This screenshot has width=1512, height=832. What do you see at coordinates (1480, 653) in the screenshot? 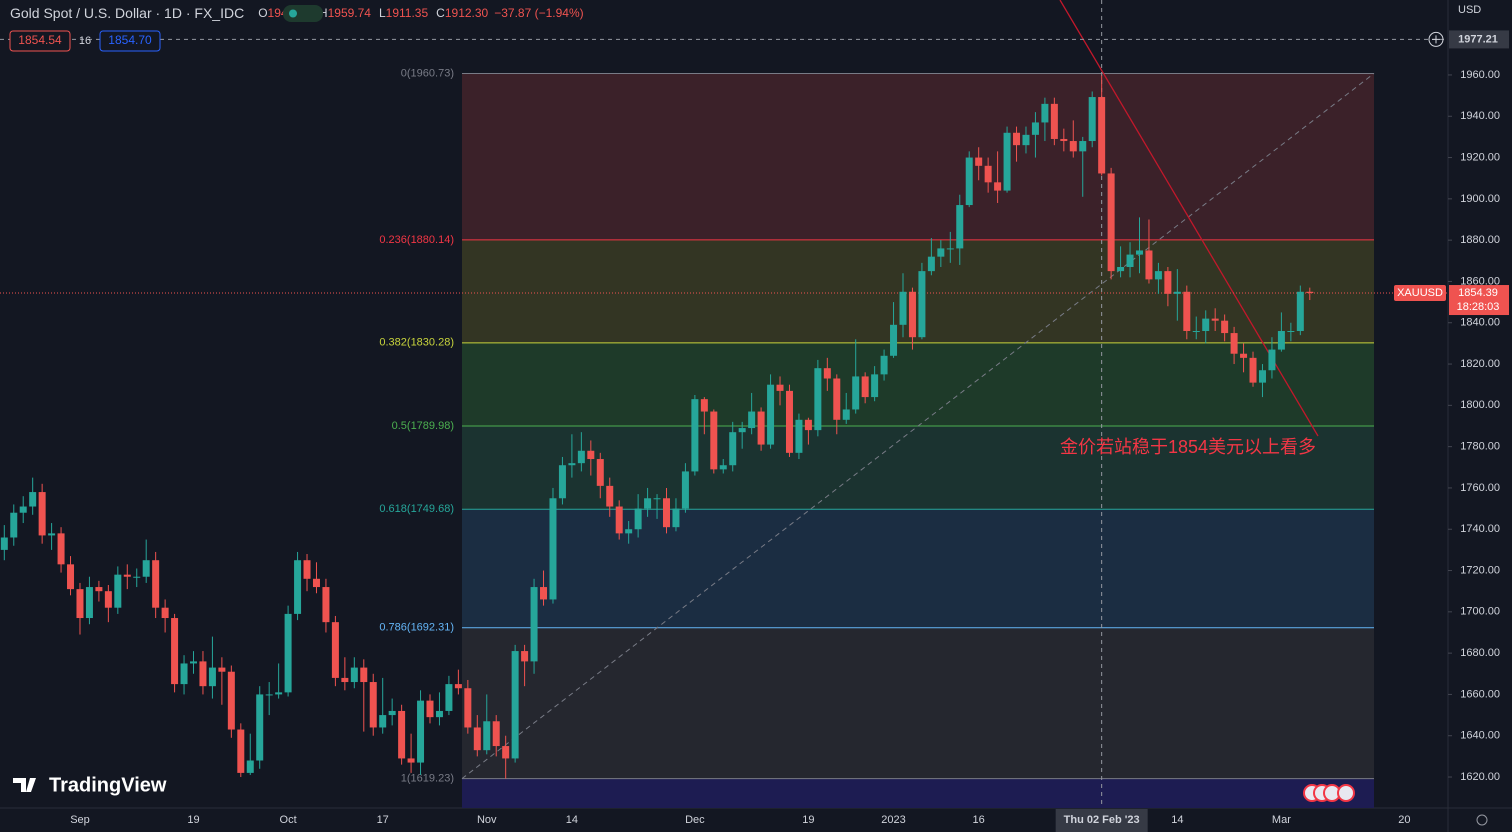
I see `y-tick-label: 1680.00` at bounding box center [1480, 653].